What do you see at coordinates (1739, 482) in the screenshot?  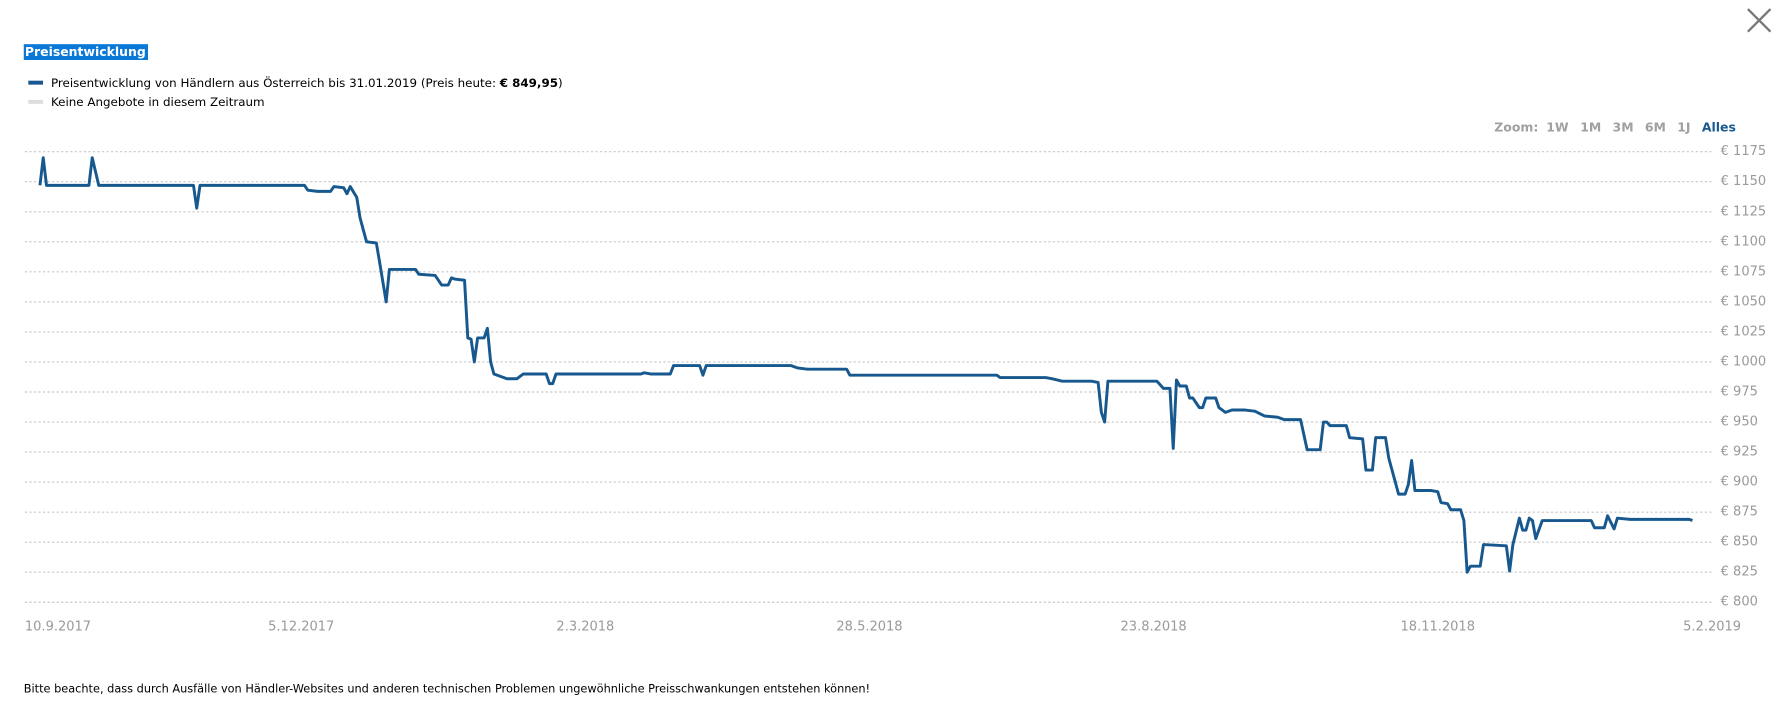 I see `y-tick-label: € 900` at bounding box center [1739, 482].